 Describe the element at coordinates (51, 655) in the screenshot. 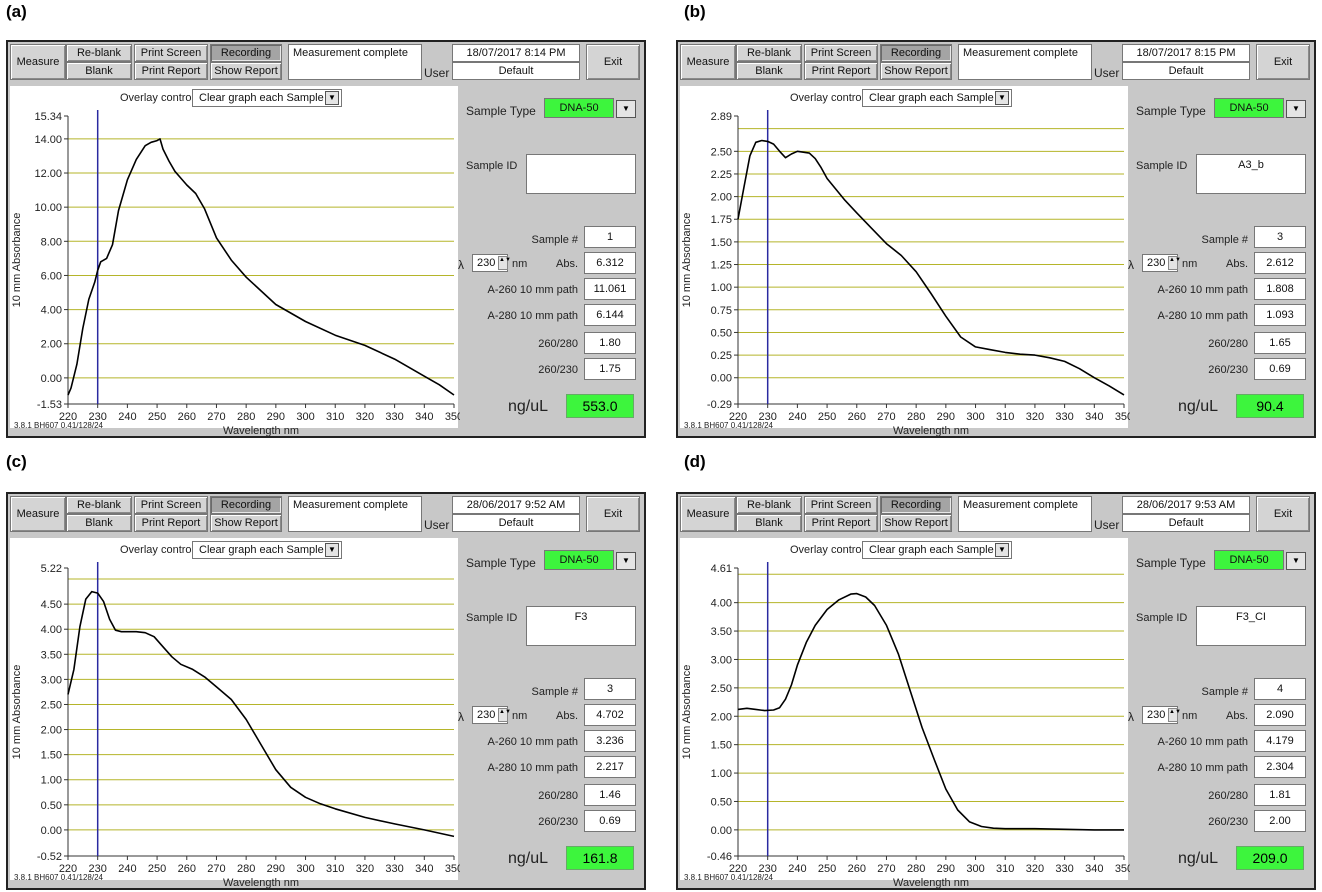

I see `y-tick-label: 3.50` at that location.